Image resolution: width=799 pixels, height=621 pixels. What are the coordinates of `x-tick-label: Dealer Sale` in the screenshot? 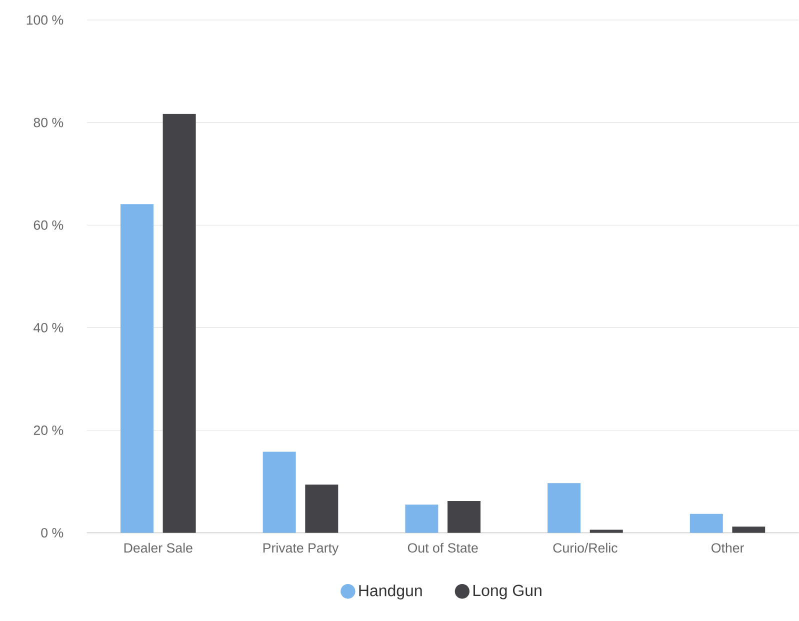 It's located at (158, 547).